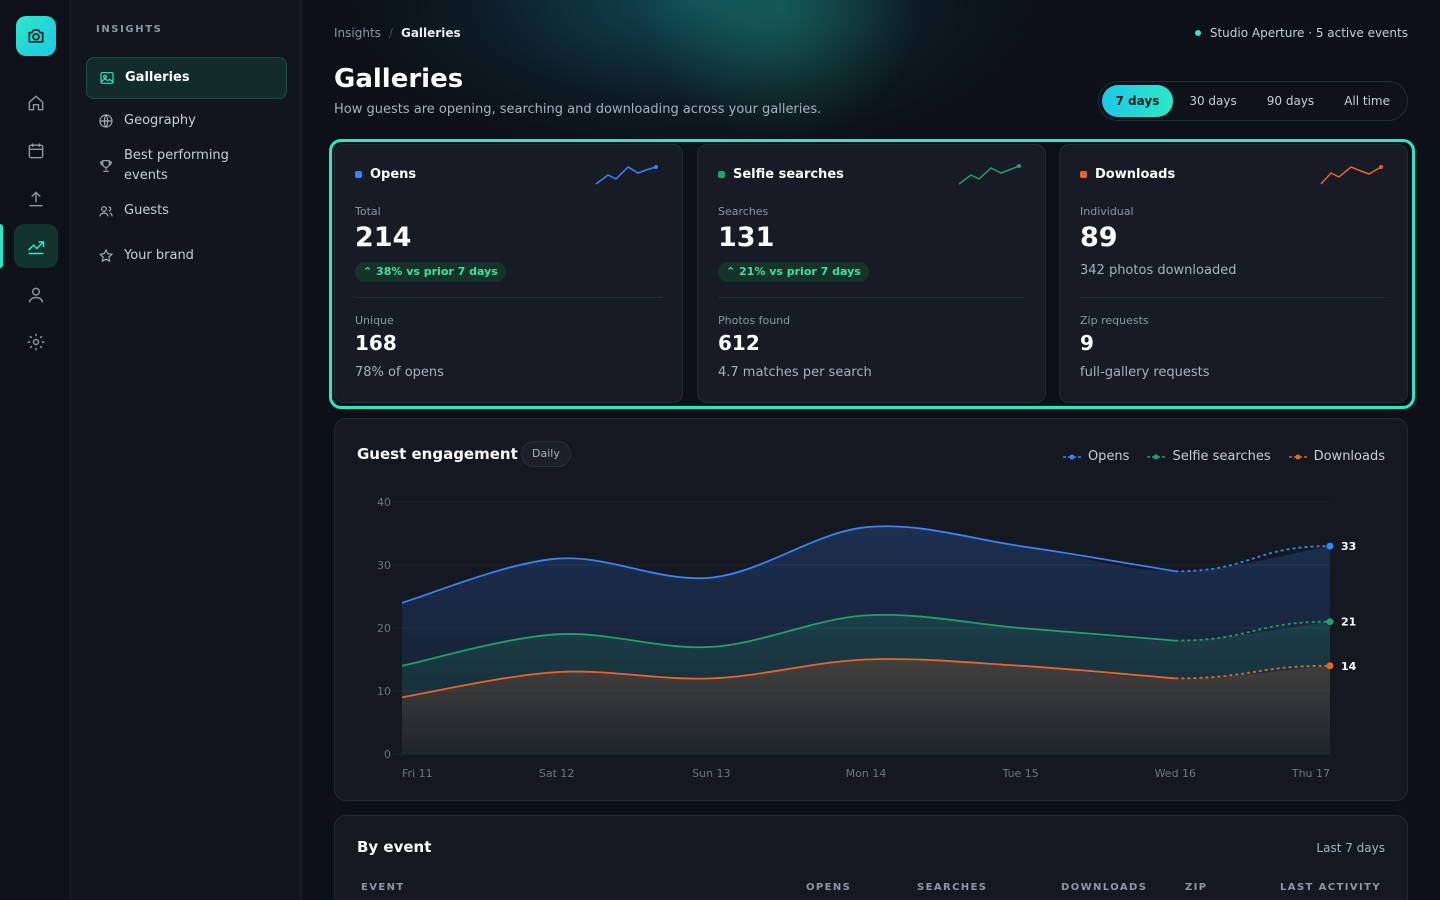 The image size is (1440, 900). I want to click on image-icon, so click(107, 78).